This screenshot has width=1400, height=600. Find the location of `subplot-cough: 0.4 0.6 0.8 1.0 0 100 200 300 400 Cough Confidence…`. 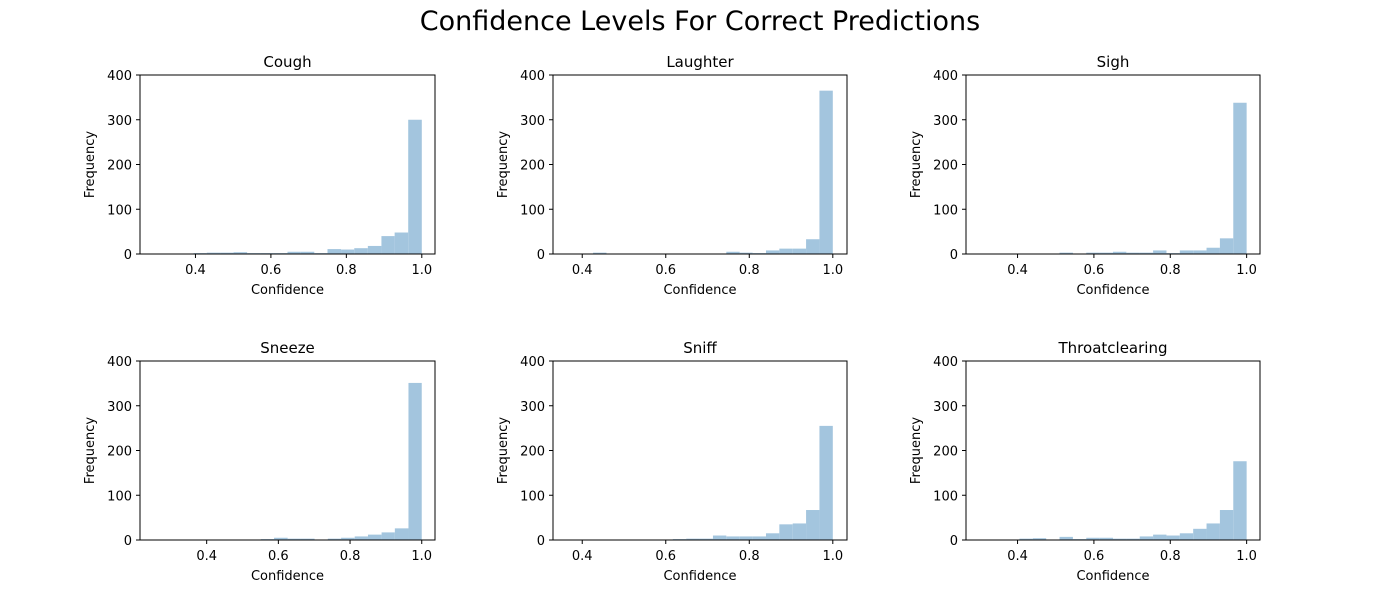

subplot-cough: 0.4 0.6 0.8 1.0 0 100 200 300 400 Cough Confidence… is located at coordinates (259, 175).